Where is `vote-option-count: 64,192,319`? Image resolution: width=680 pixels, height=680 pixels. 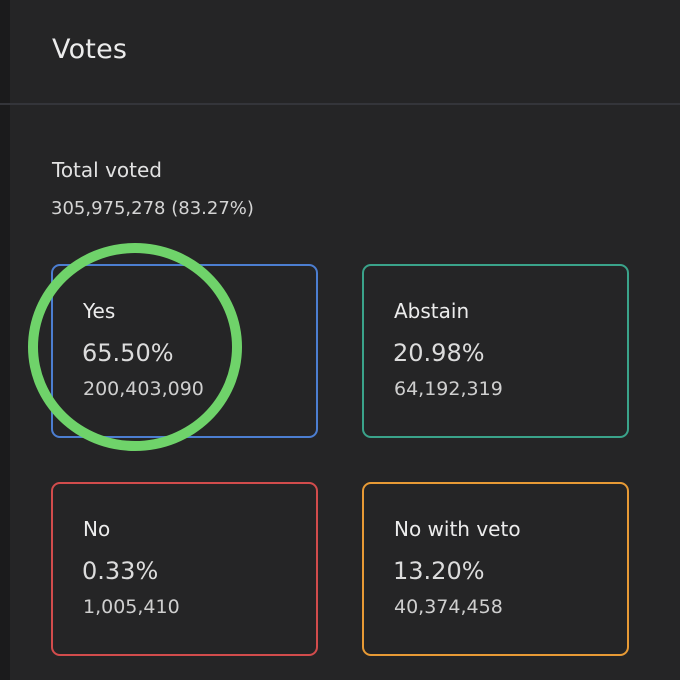 vote-option-count: 64,192,319 is located at coordinates (448, 389).